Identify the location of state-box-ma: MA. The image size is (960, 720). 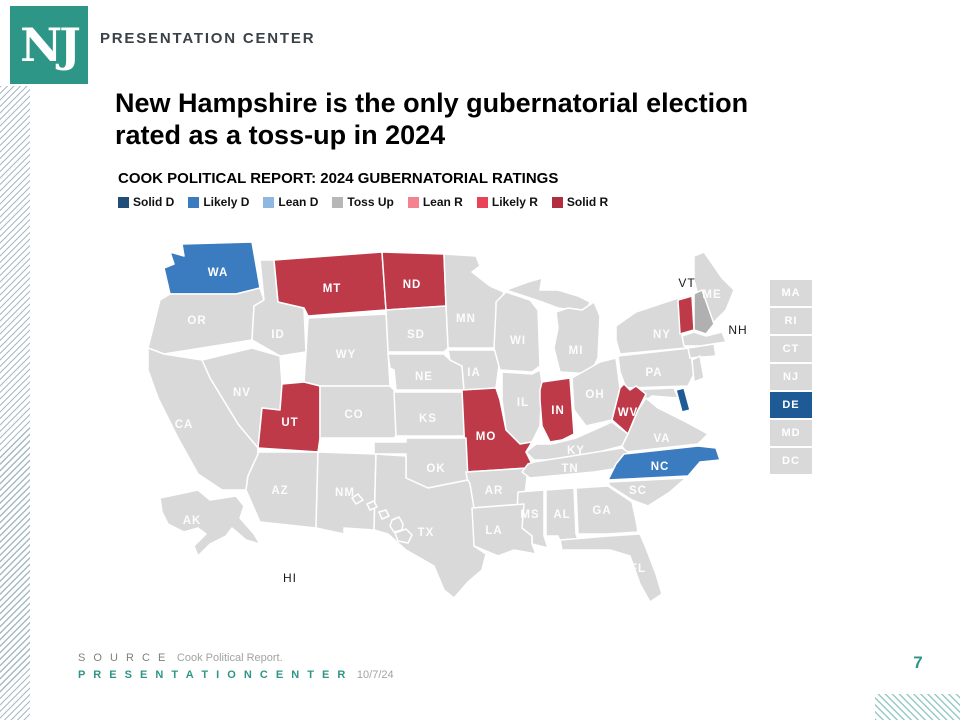
(791, 293).